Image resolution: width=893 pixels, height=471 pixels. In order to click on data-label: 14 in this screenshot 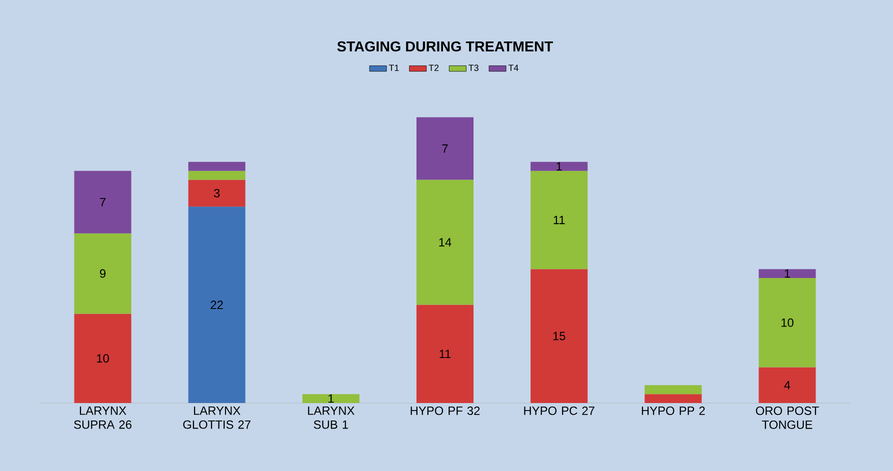, I will do `click(445, 242)`.